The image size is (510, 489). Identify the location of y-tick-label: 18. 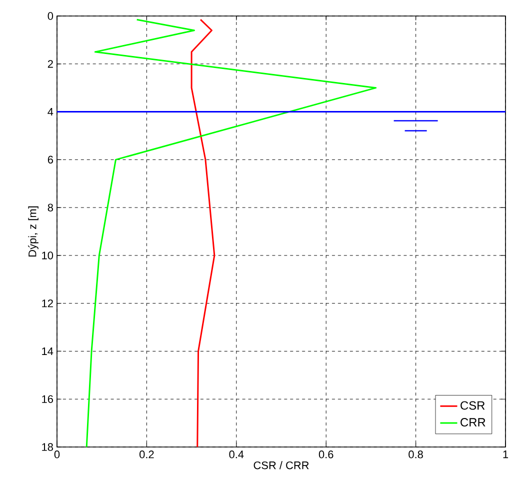
(47, 447).